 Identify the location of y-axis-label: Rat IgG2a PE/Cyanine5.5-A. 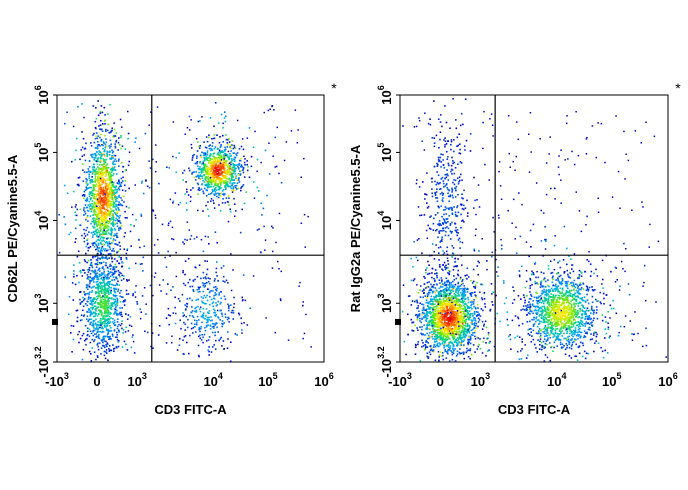
(355, 228).